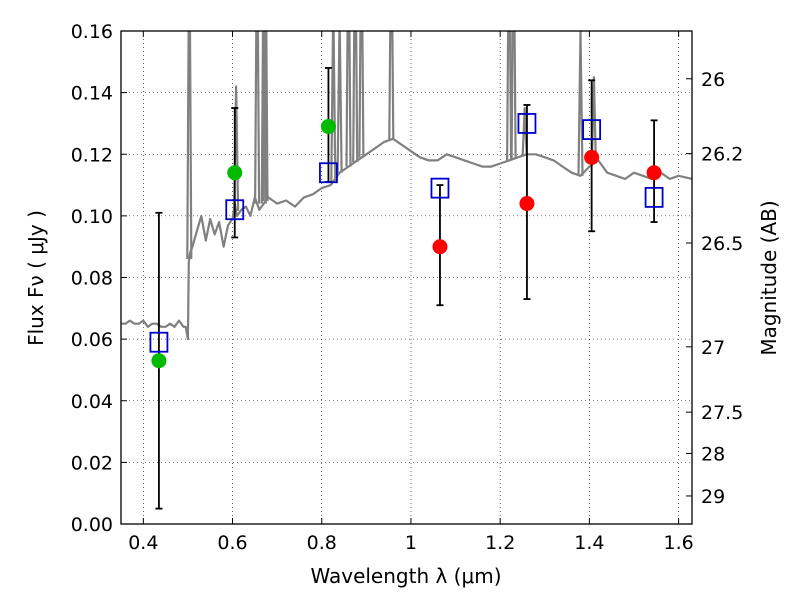 This screenshot has height=600, width=800. Describe the element at coordinates (143, 543) in the screenshot. I see `x-tick-label: 0.4` at that location.